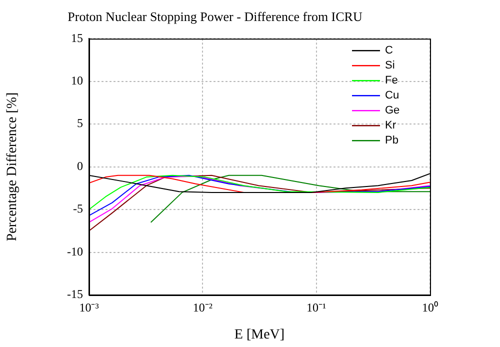  What do you see at coordinates (75, 251) in the screenshot?
I see `y-tick-label: -10` at bounding box center [75, 251].